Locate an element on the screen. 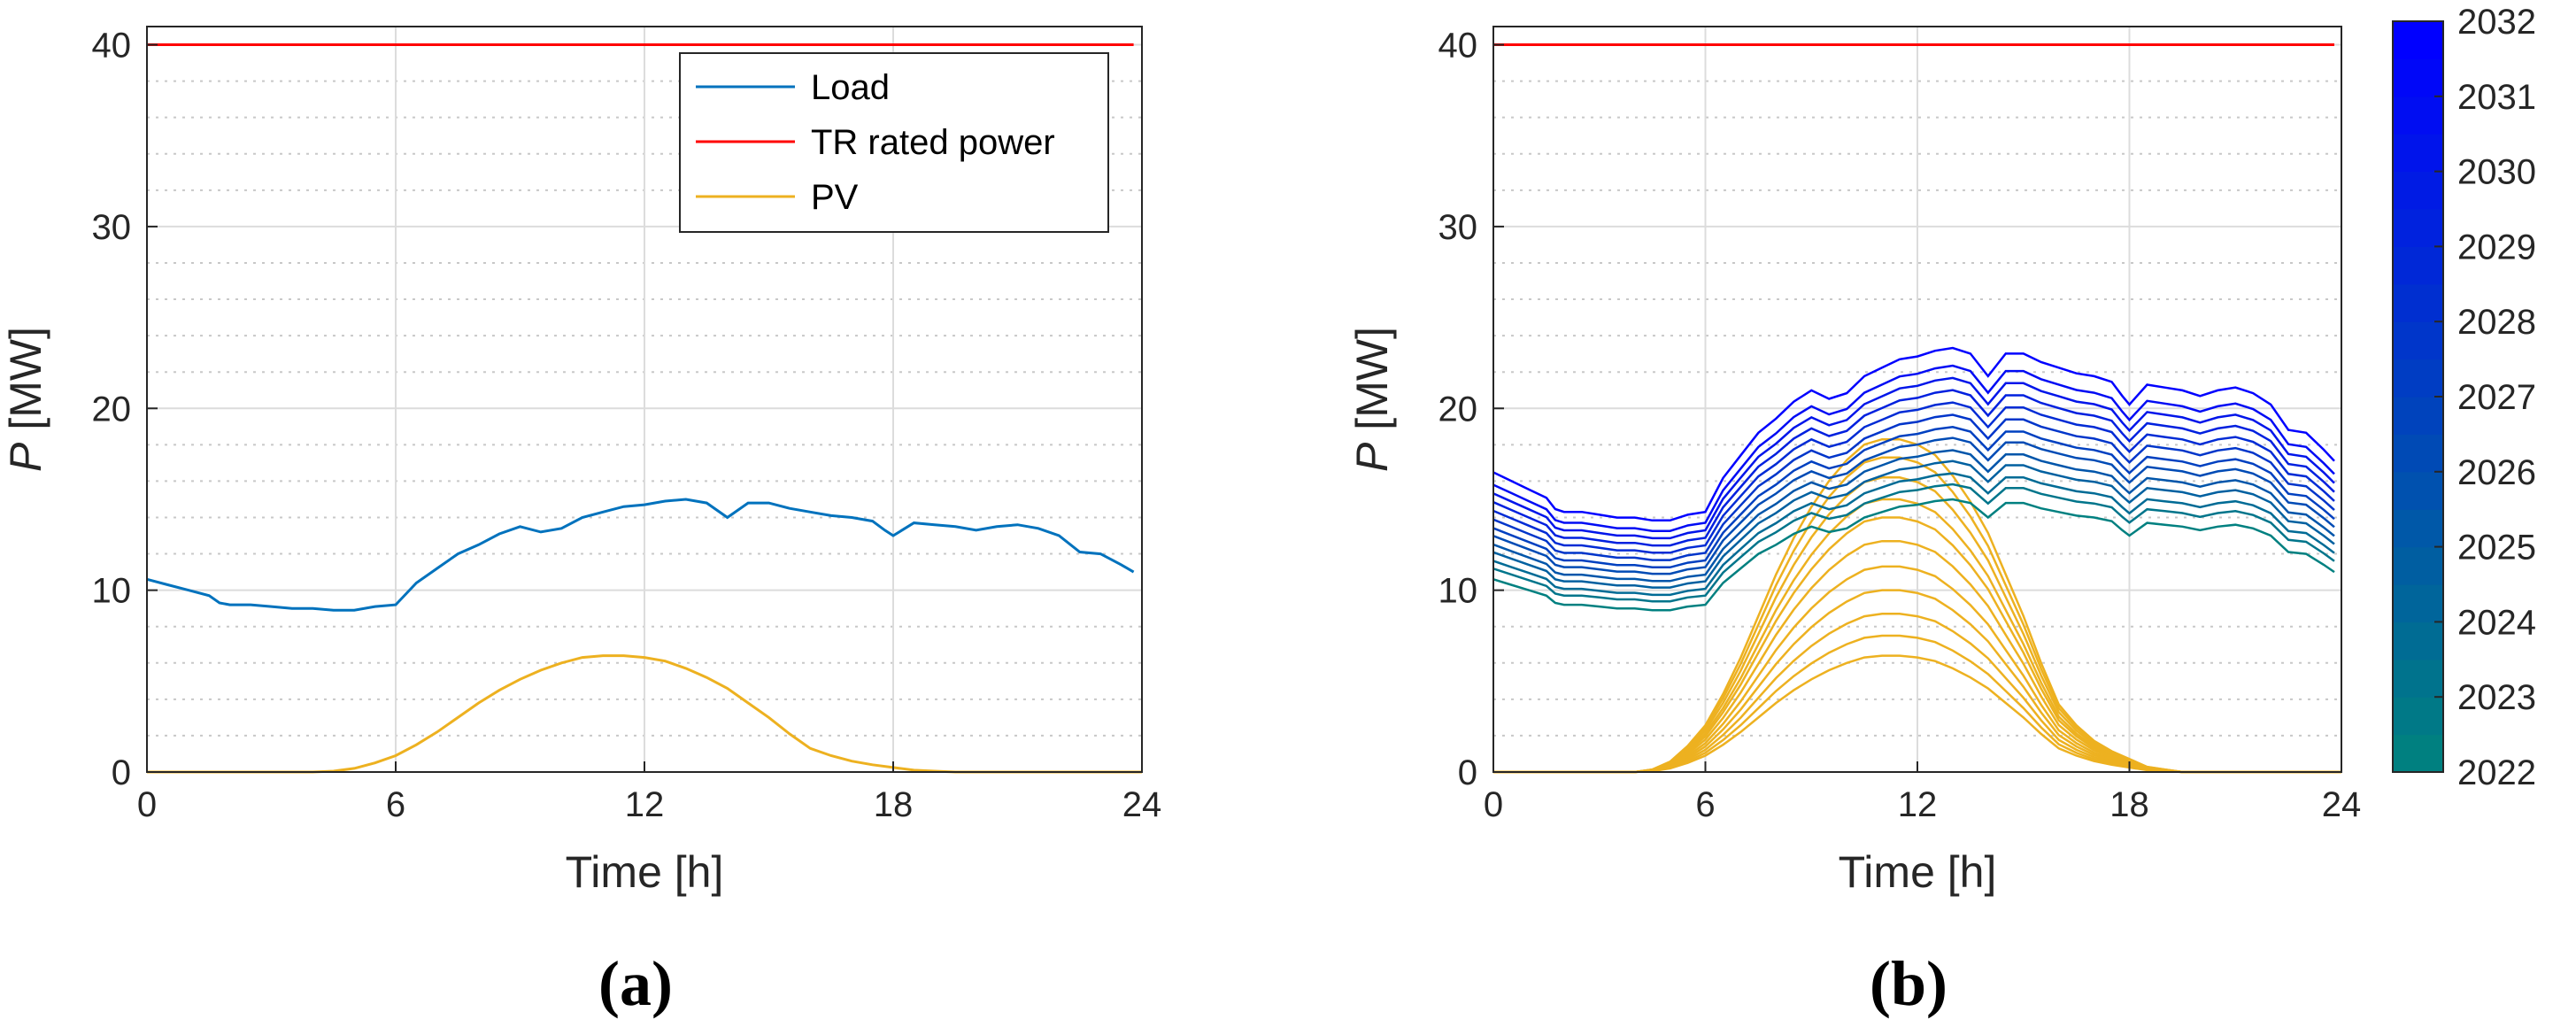 This screenshot has height=1027, width=2576. legend-label-pv: PV is located at coordinates (835, 197).